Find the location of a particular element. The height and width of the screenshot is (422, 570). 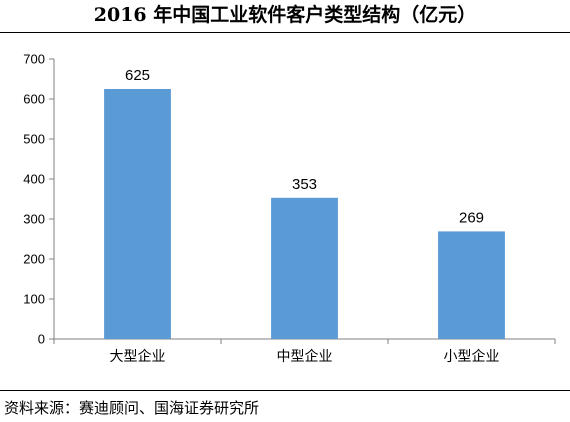

chart-title: 2016 年中国工业软件客户类型结构（亿元） is located at coordinates (285, 15).